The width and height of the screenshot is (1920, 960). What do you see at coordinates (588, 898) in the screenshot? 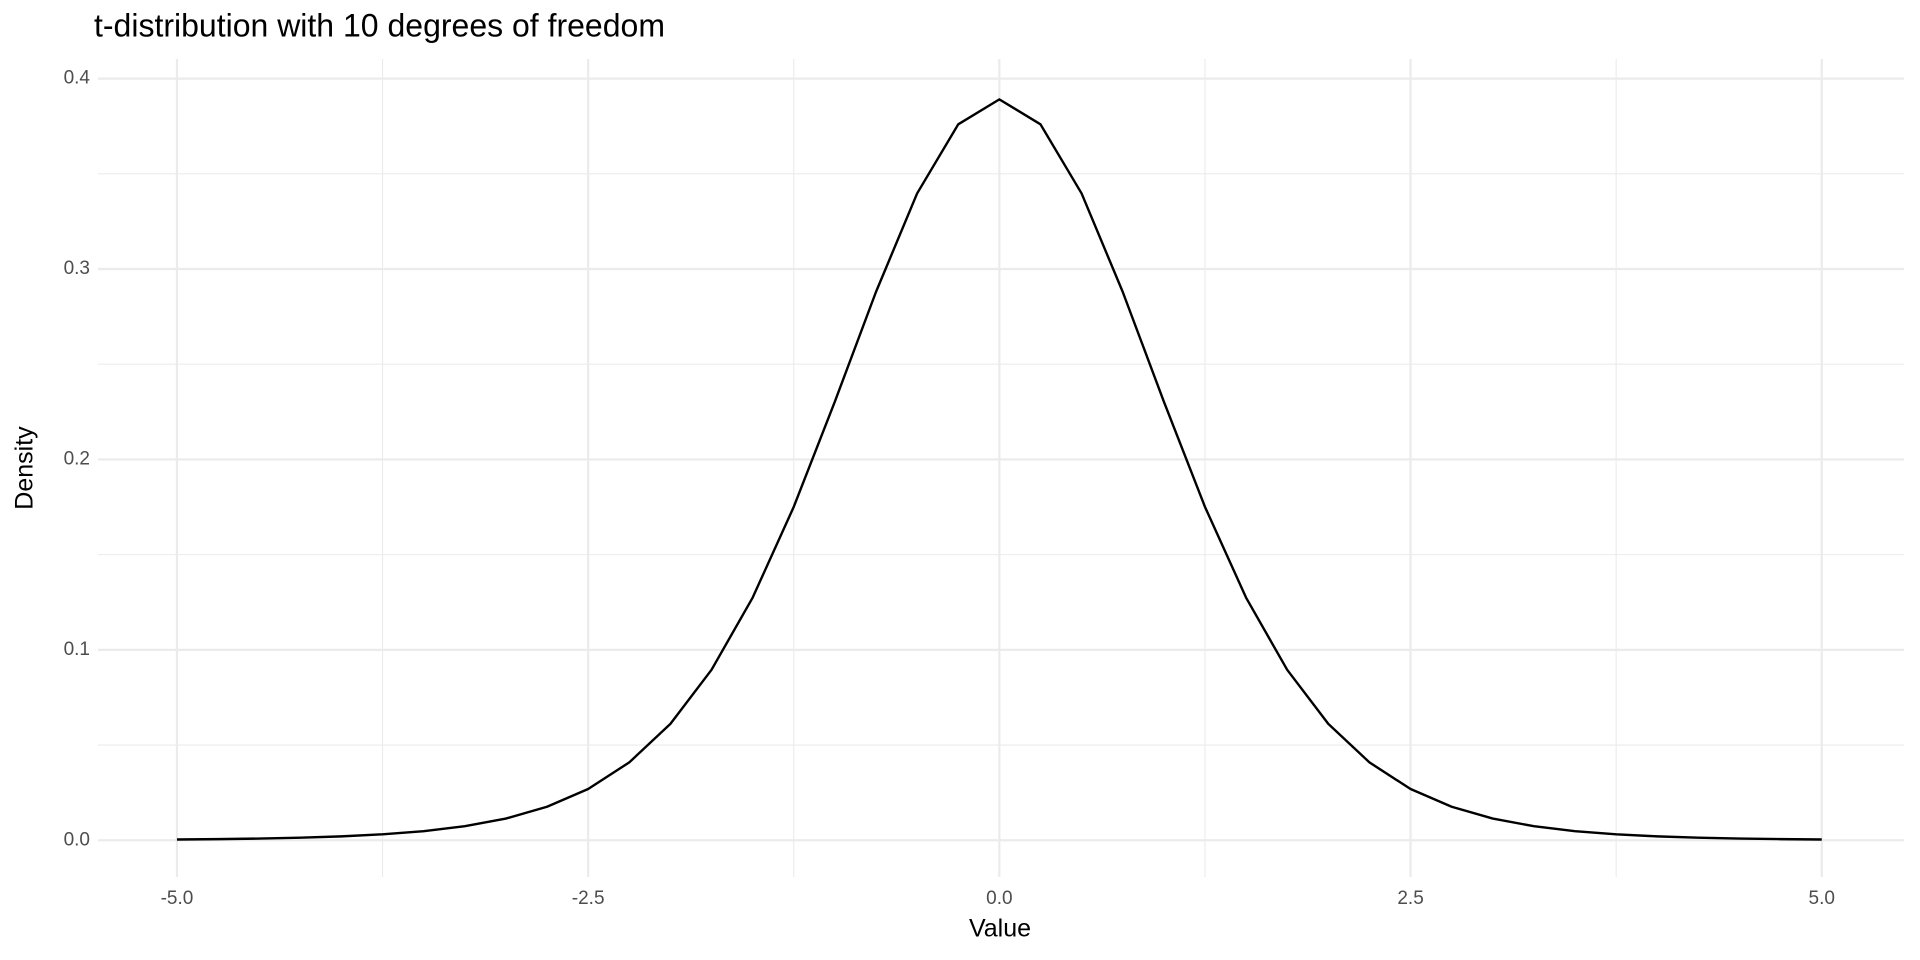
I see `x-tick-label: -2.5` at bounding box center [588, 898].